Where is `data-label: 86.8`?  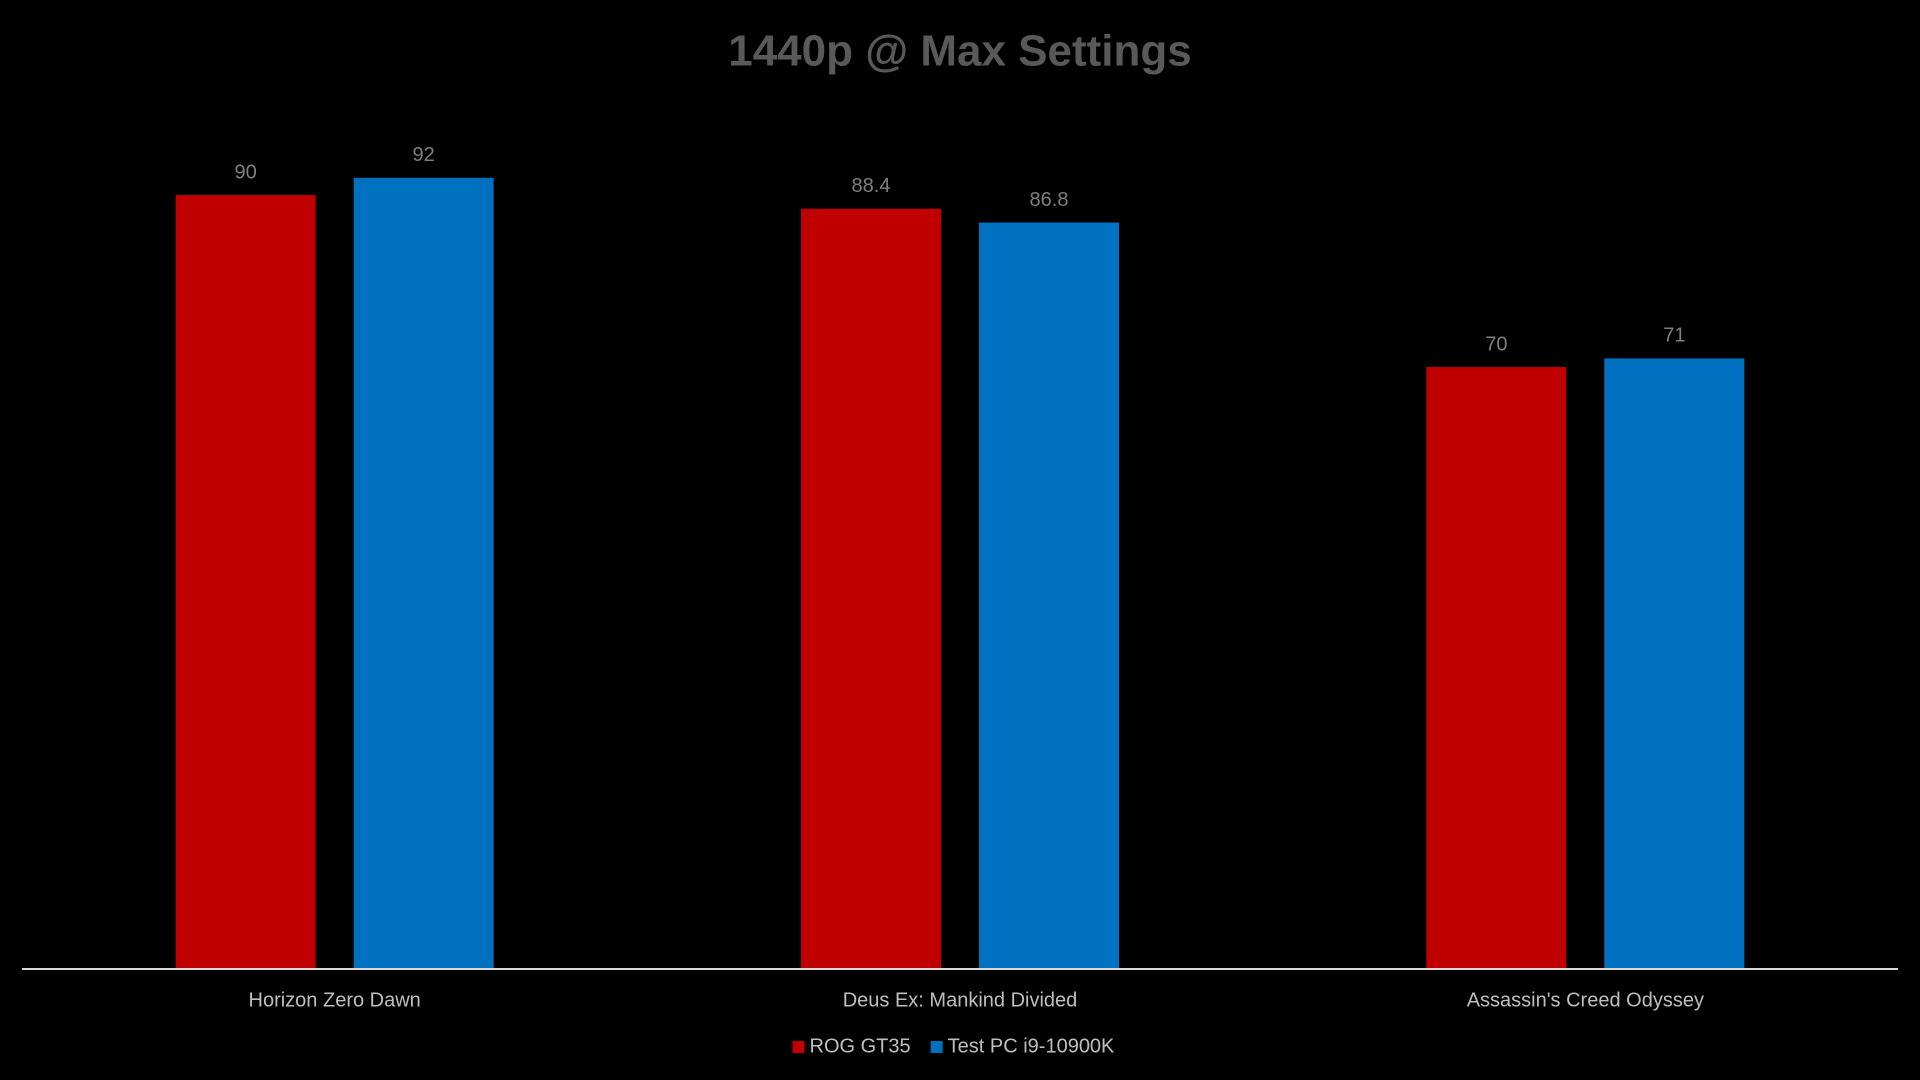
data-label: 86.8 is located at coordinates (1049, 200).